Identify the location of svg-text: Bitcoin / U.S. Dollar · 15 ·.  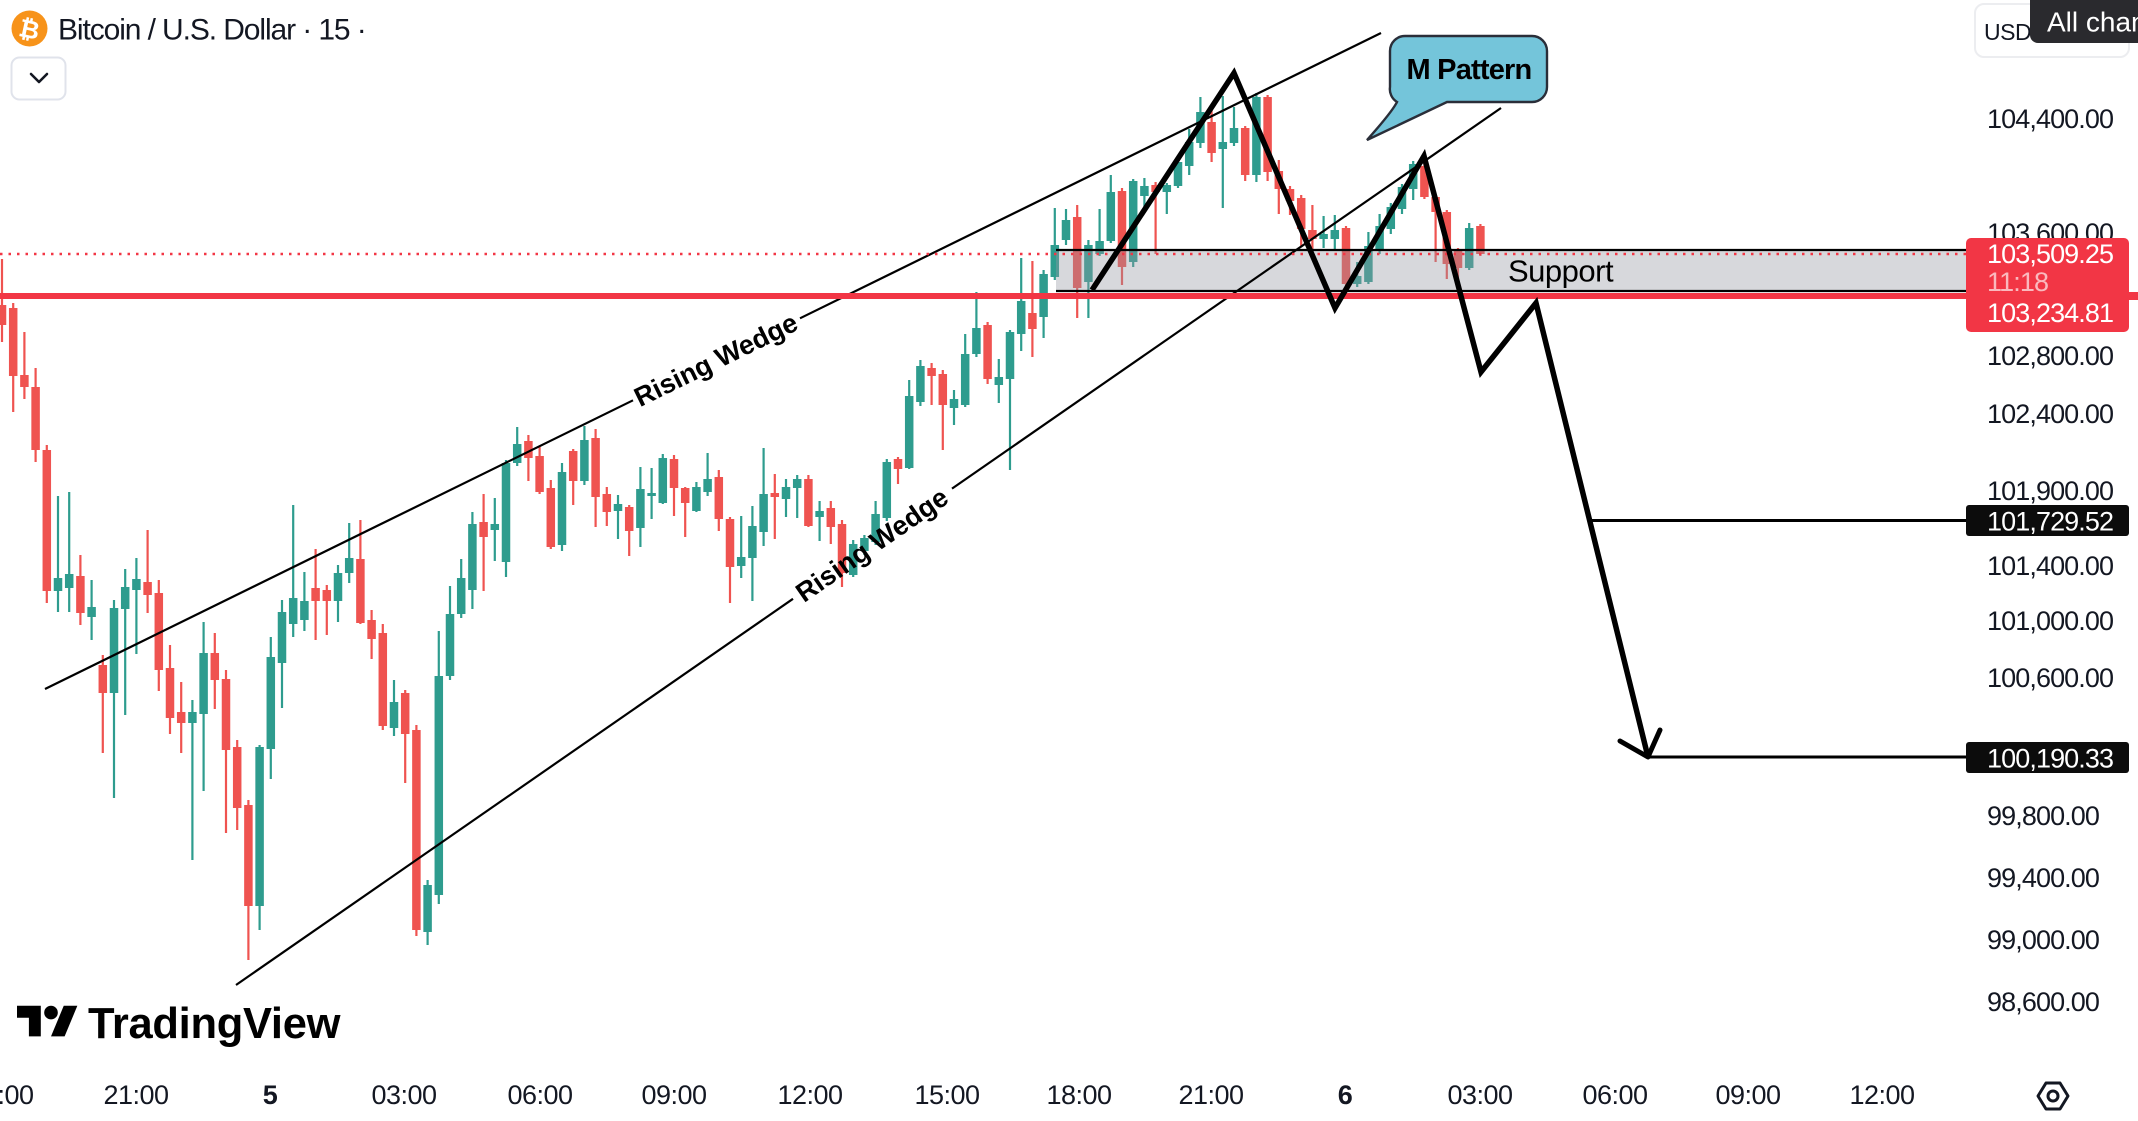
(212, 30).